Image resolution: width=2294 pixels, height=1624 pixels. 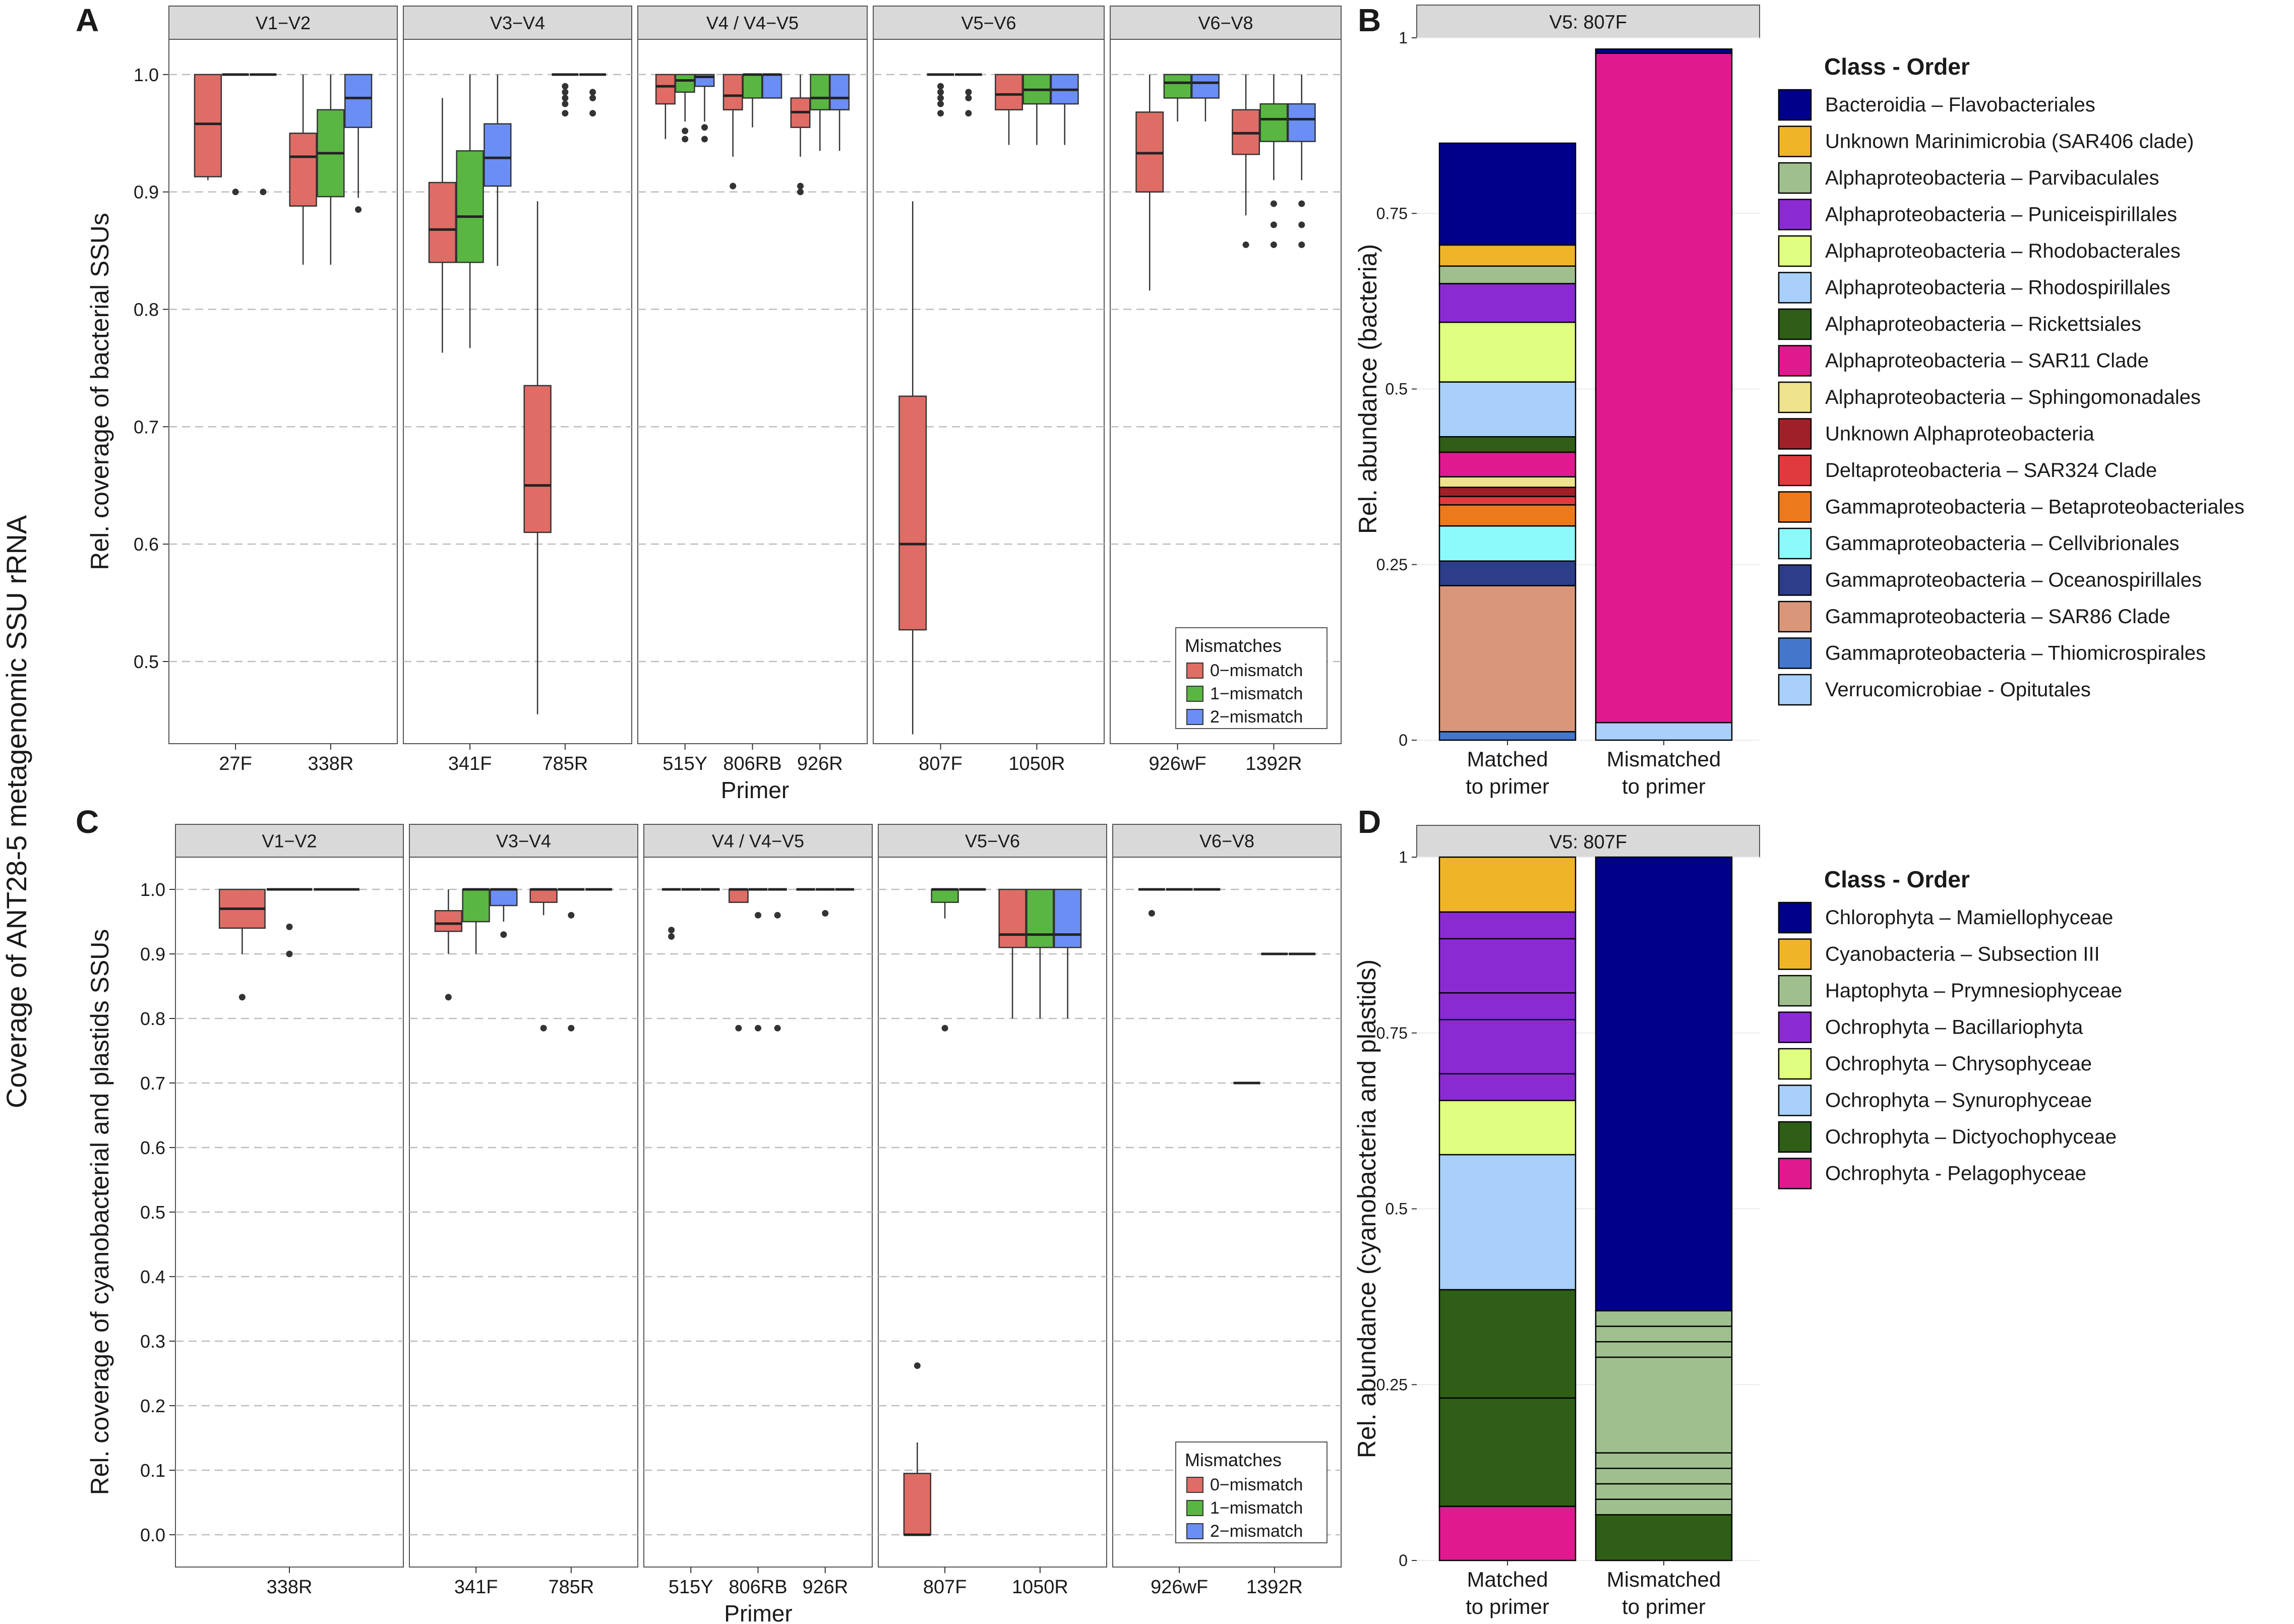 What do you see at coordinates (758, 842) in the screenshot?
I see `facet-strip-label: V4 / V4−V5` at bounding box center [758, 842].